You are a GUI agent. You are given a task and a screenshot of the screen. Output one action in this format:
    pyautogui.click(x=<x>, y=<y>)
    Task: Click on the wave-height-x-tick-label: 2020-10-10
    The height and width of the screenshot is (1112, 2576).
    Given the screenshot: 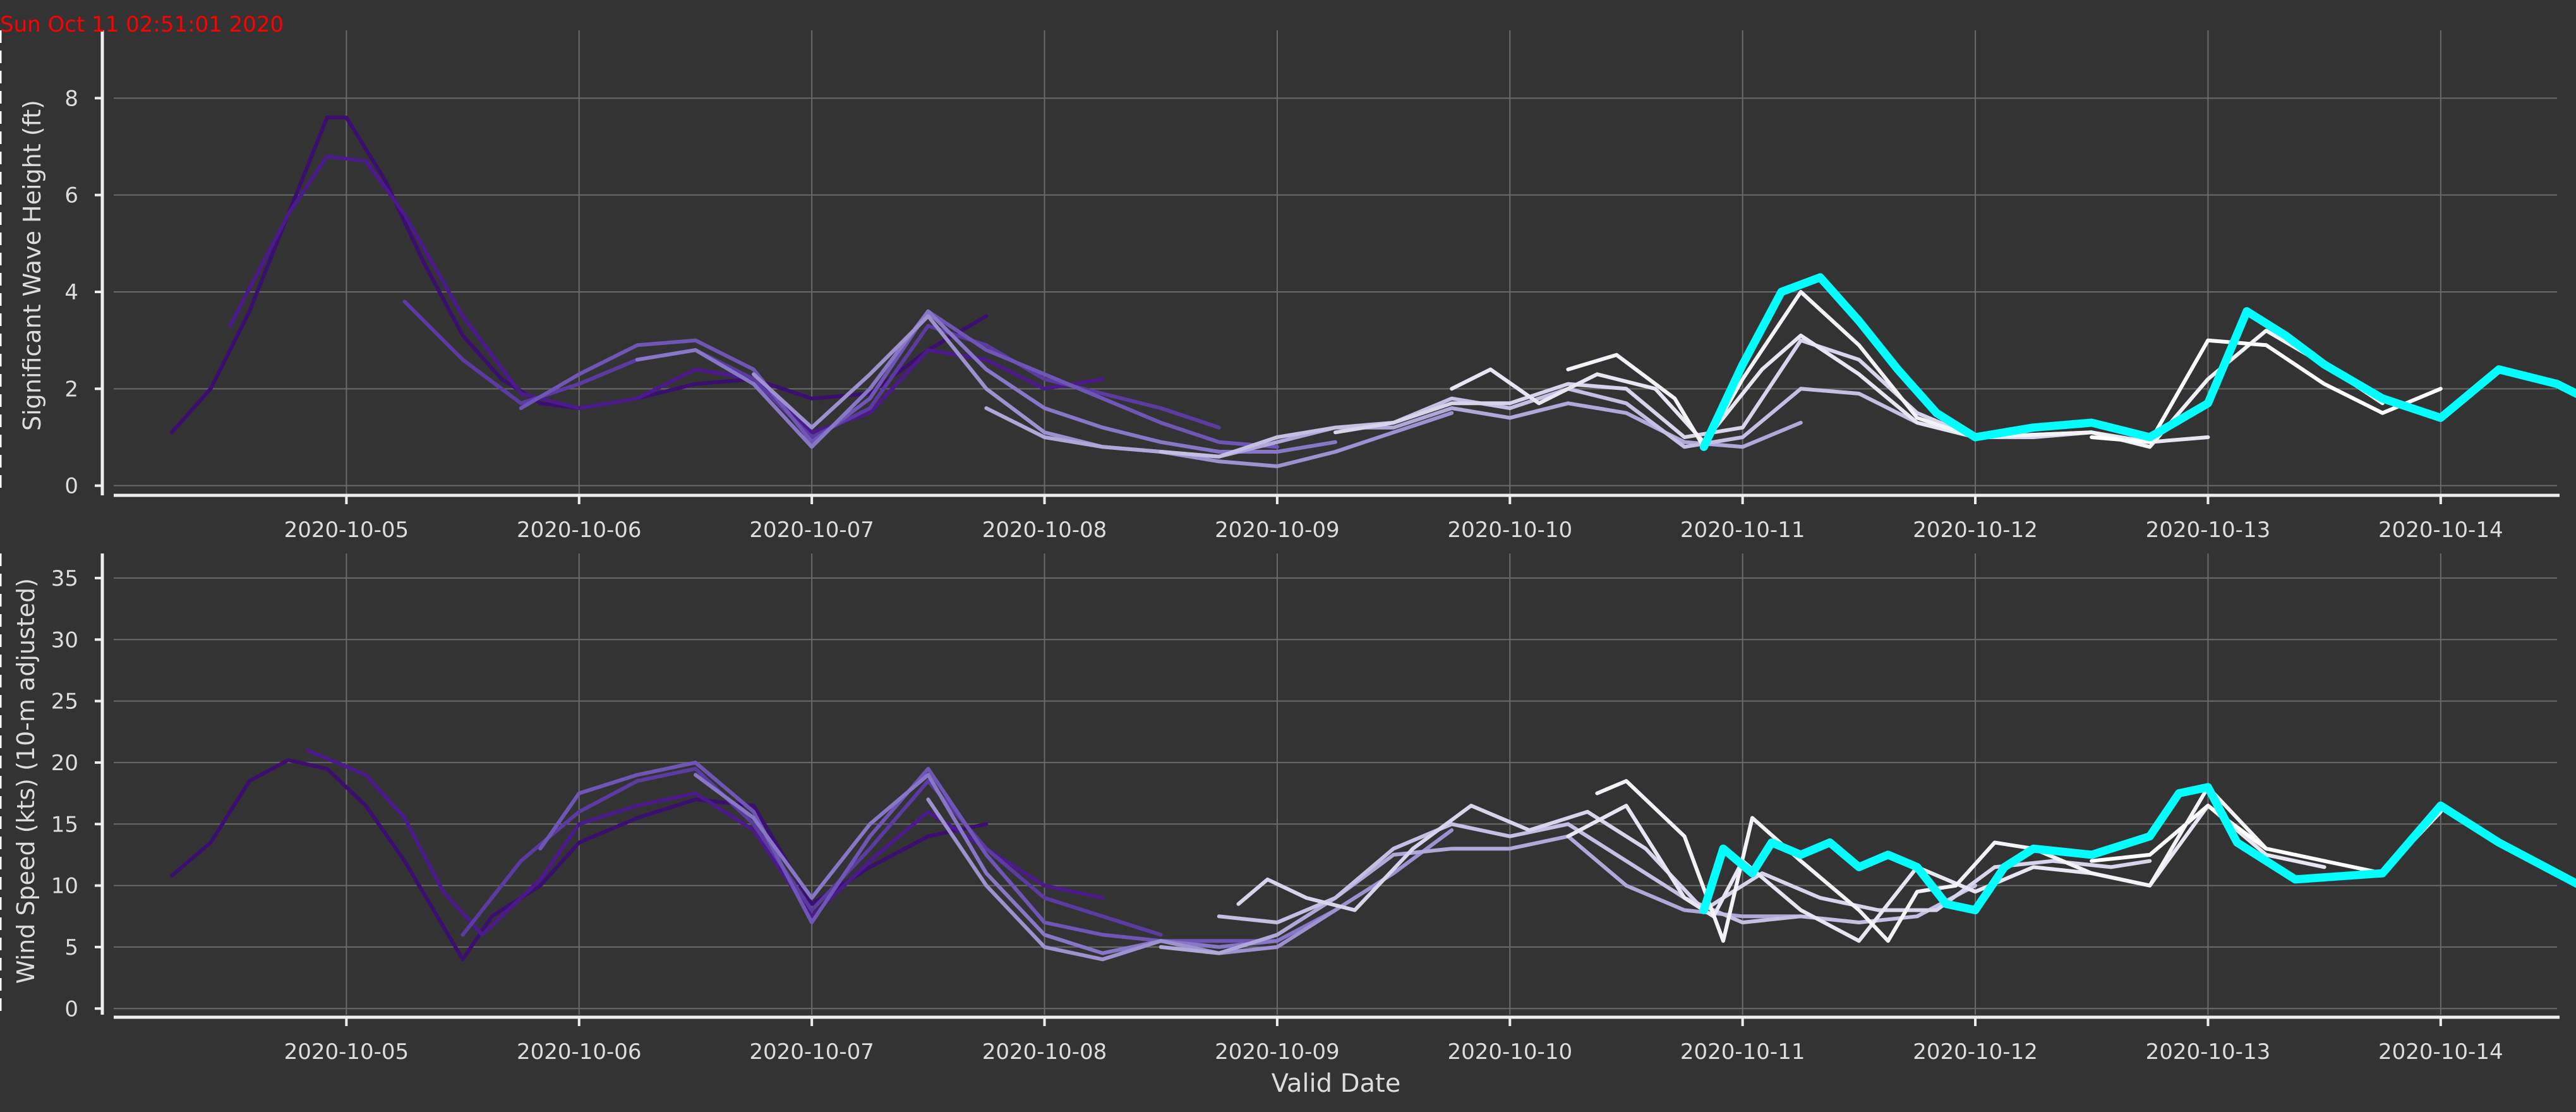 What is the action you would take?
    pyautogui.click(x=1509, y=530)
    